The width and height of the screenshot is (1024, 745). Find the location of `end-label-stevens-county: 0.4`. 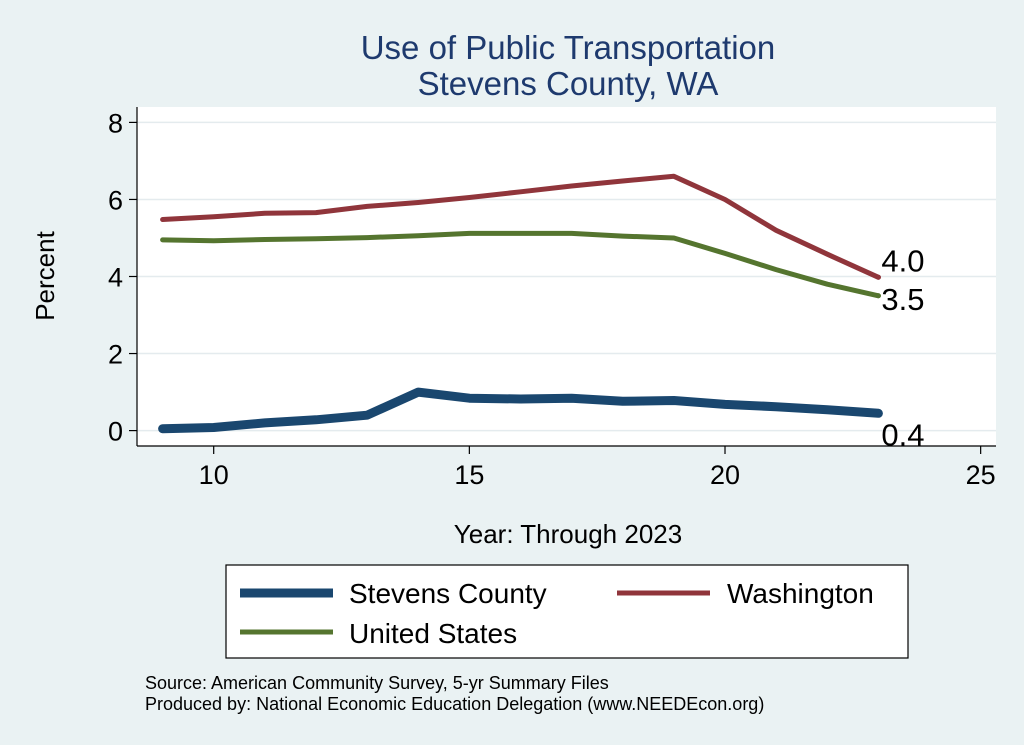

end-label-stevens-county: 0.4 is located at coordinates (902, 434).